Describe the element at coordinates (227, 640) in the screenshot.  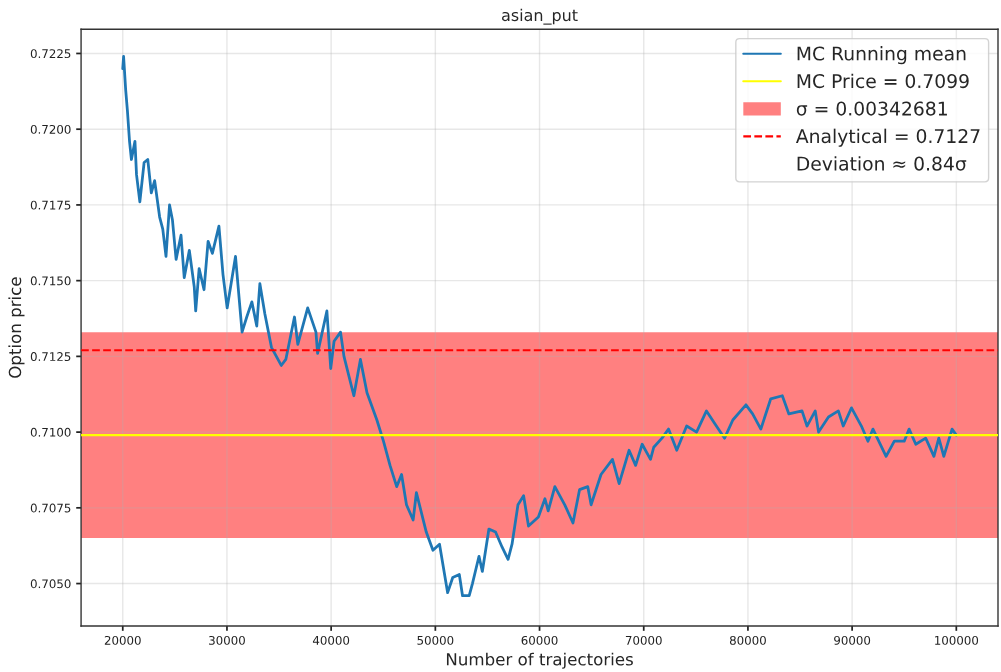
I see `x-tick-label: 30000` at that location.